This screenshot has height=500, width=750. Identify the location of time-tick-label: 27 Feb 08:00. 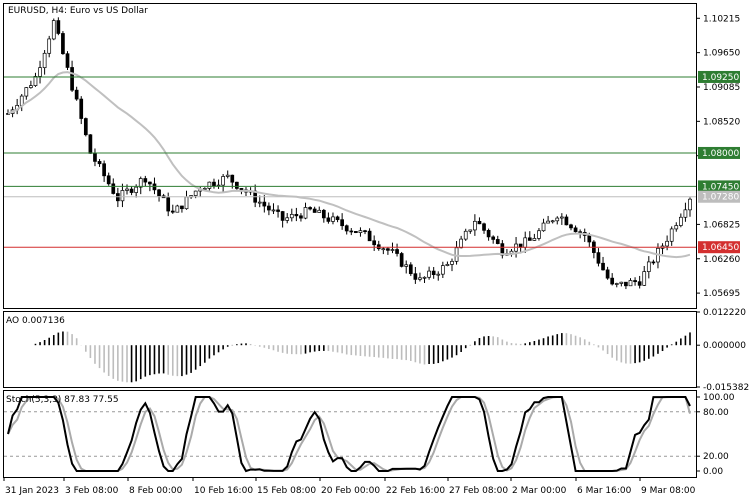
(478, 491).